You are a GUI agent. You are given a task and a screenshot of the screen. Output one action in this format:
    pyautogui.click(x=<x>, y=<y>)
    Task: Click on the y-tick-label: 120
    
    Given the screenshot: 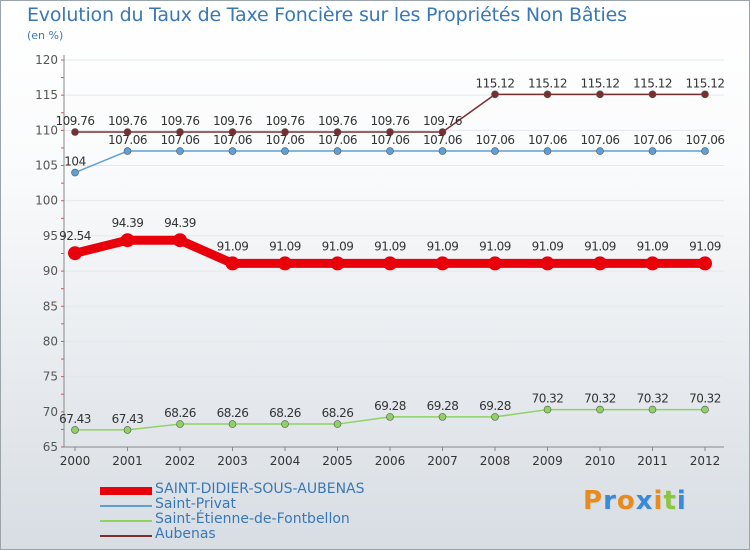 What is the action you would take?
    pyautogui.click(x=46, y=60)
    